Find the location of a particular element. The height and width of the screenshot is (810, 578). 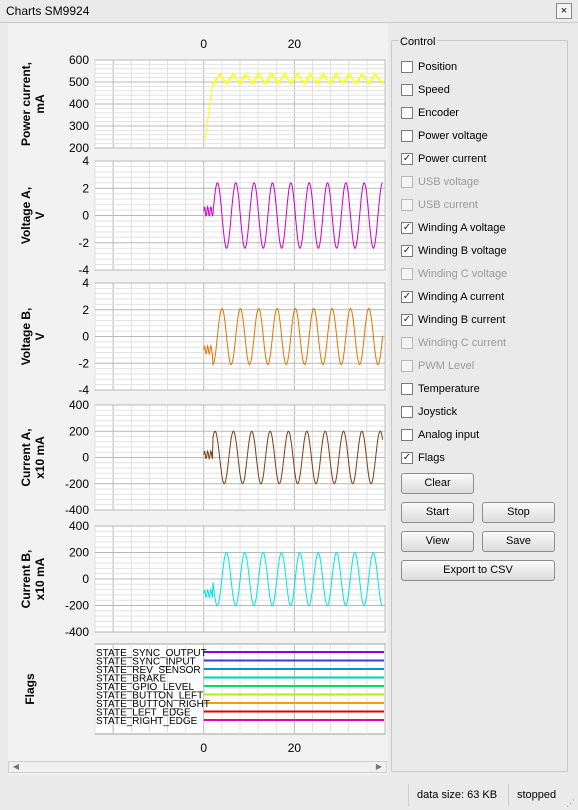

flag-label: STATE_RIGHT_EDGE is located at coordinates (147, 721).